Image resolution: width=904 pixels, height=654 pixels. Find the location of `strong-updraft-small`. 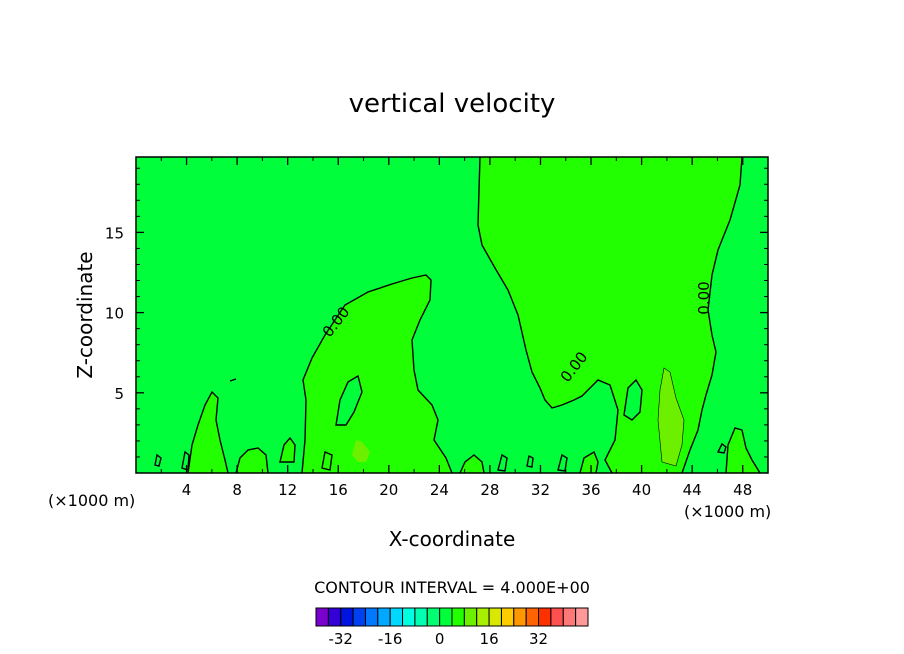

strong-updraft-small is located at coordinates (361, 451).